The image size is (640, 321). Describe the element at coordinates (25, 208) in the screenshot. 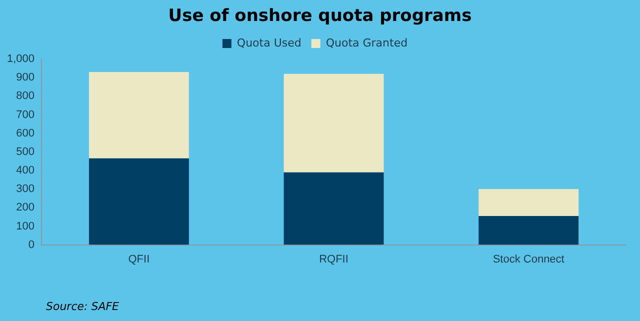

I see `y-tick-label: 200` at that location.